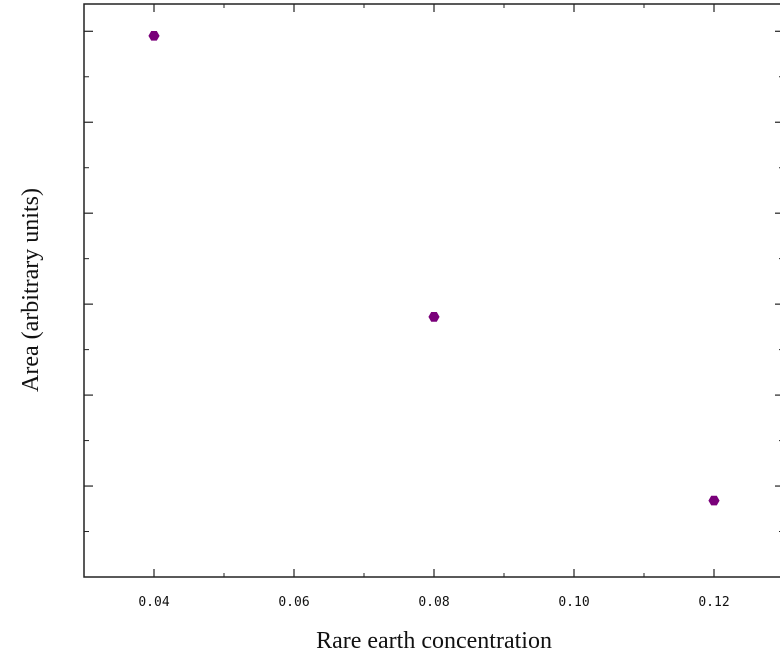  I want to click on y-axis-title: Area (arbitrary units), so click(31, 290).